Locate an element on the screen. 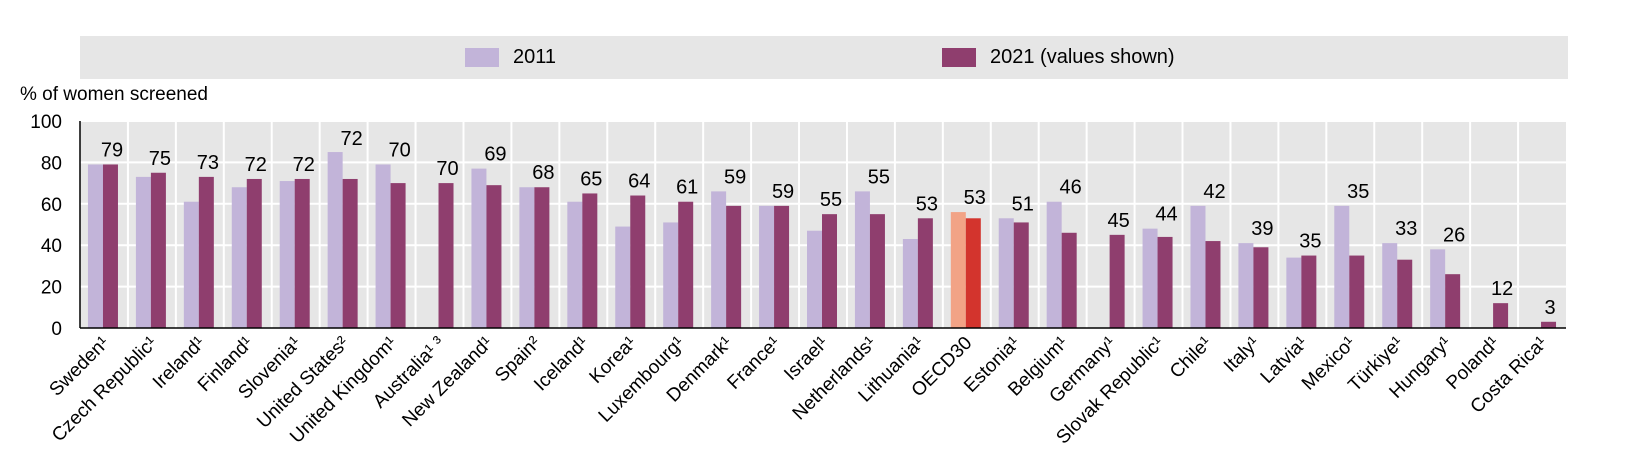 This screenshot has width=1628, height=462. y-axis-title: % of women screened is located at coordinates (114, 94).